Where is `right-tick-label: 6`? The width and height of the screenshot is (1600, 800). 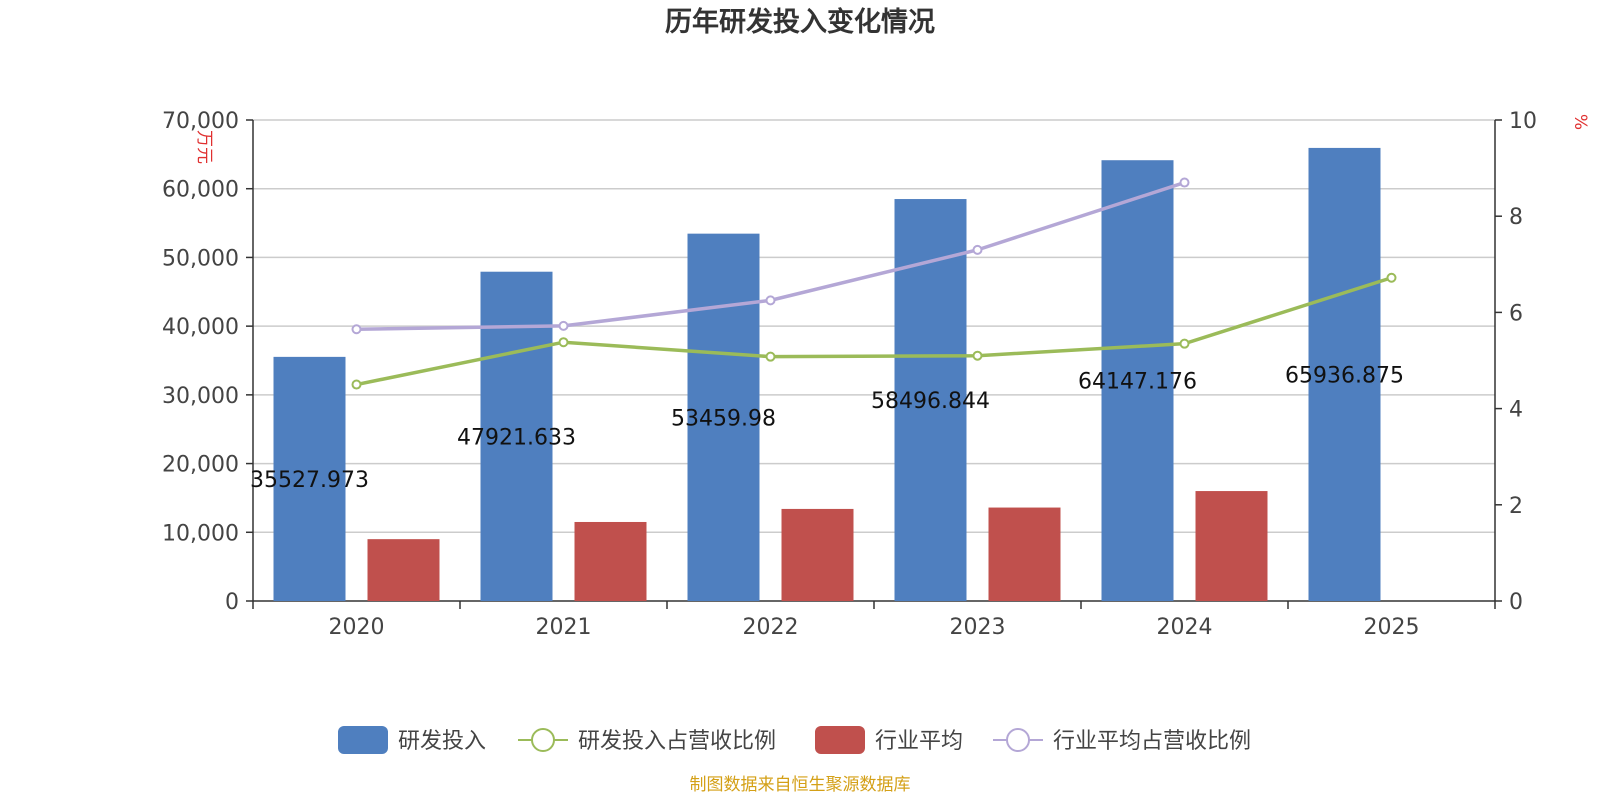 right-tick-label: 6 is located at coordinates (1516, 313).